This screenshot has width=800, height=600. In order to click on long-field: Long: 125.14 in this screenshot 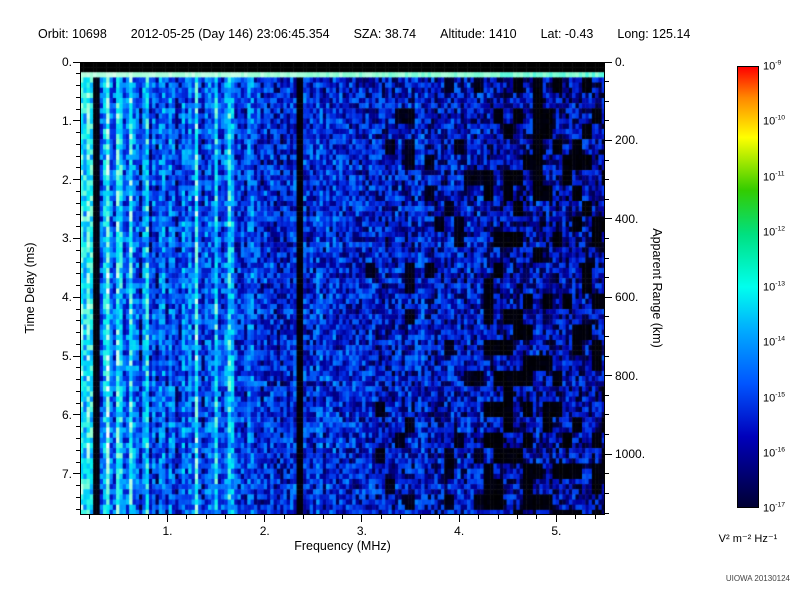, I will do `click(654, 34)`.